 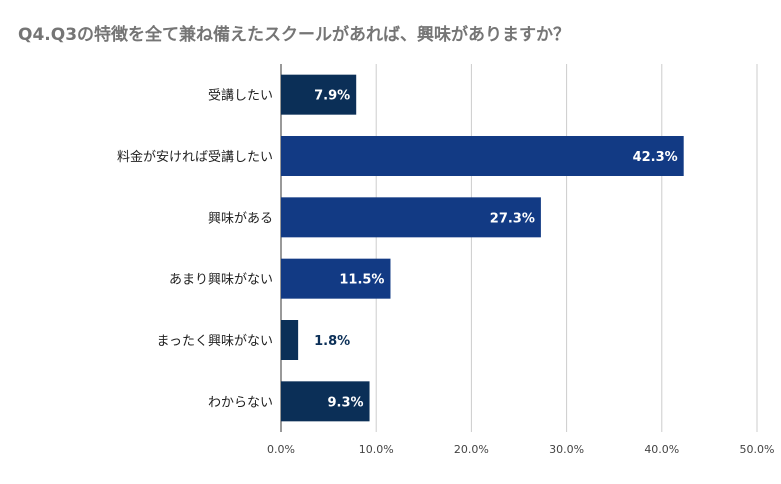 What do you see at coordinates (195, 157) in the screenshot?
I see `category-label: 料金が安ければ受講したい` at bounding box center [195, 157].